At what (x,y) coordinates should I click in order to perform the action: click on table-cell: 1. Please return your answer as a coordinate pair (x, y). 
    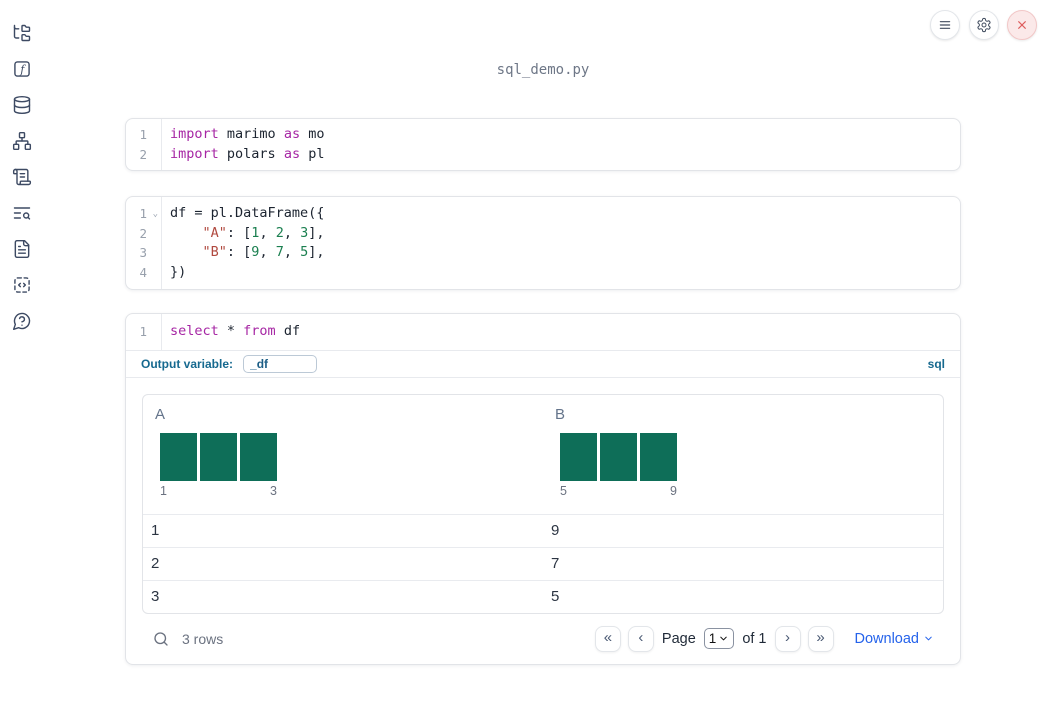
    Looking at the image, I should click on (155, 530).